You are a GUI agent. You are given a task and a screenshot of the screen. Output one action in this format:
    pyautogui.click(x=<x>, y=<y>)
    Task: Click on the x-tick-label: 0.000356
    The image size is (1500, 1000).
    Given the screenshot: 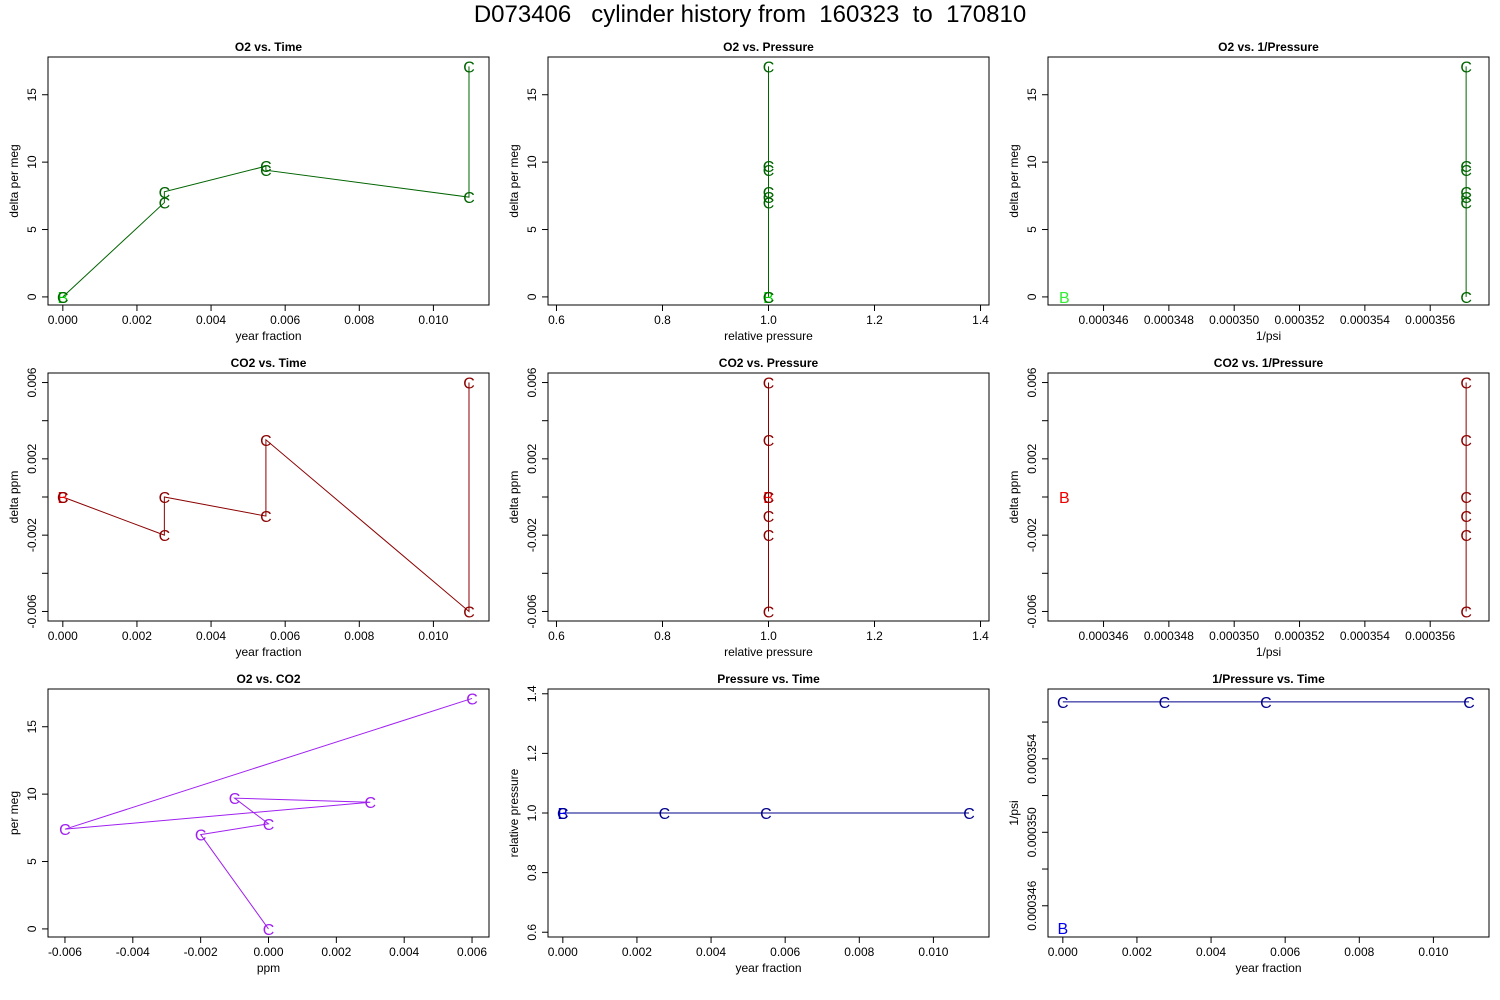 What is the action you would take?
    pyautogui.click(x=1430, y=636)
    